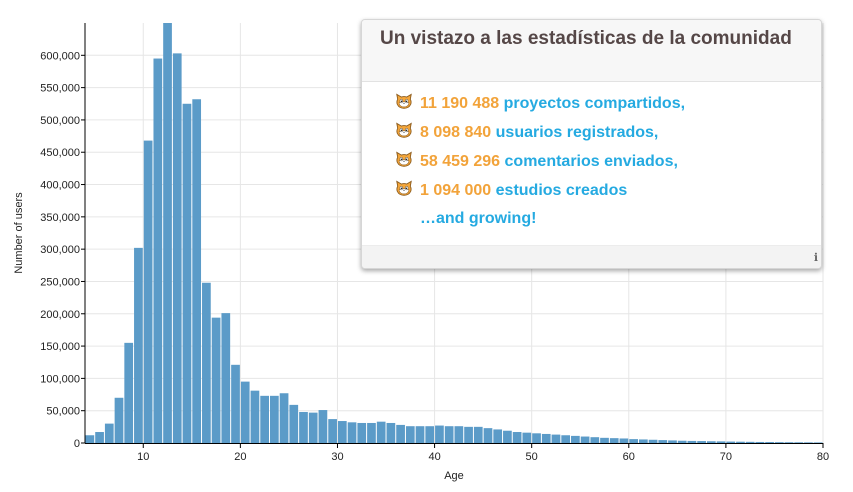 This screenshot has height=492, width=853. I want to click on stat-label: comentarios enviados,, so click(591, 161).